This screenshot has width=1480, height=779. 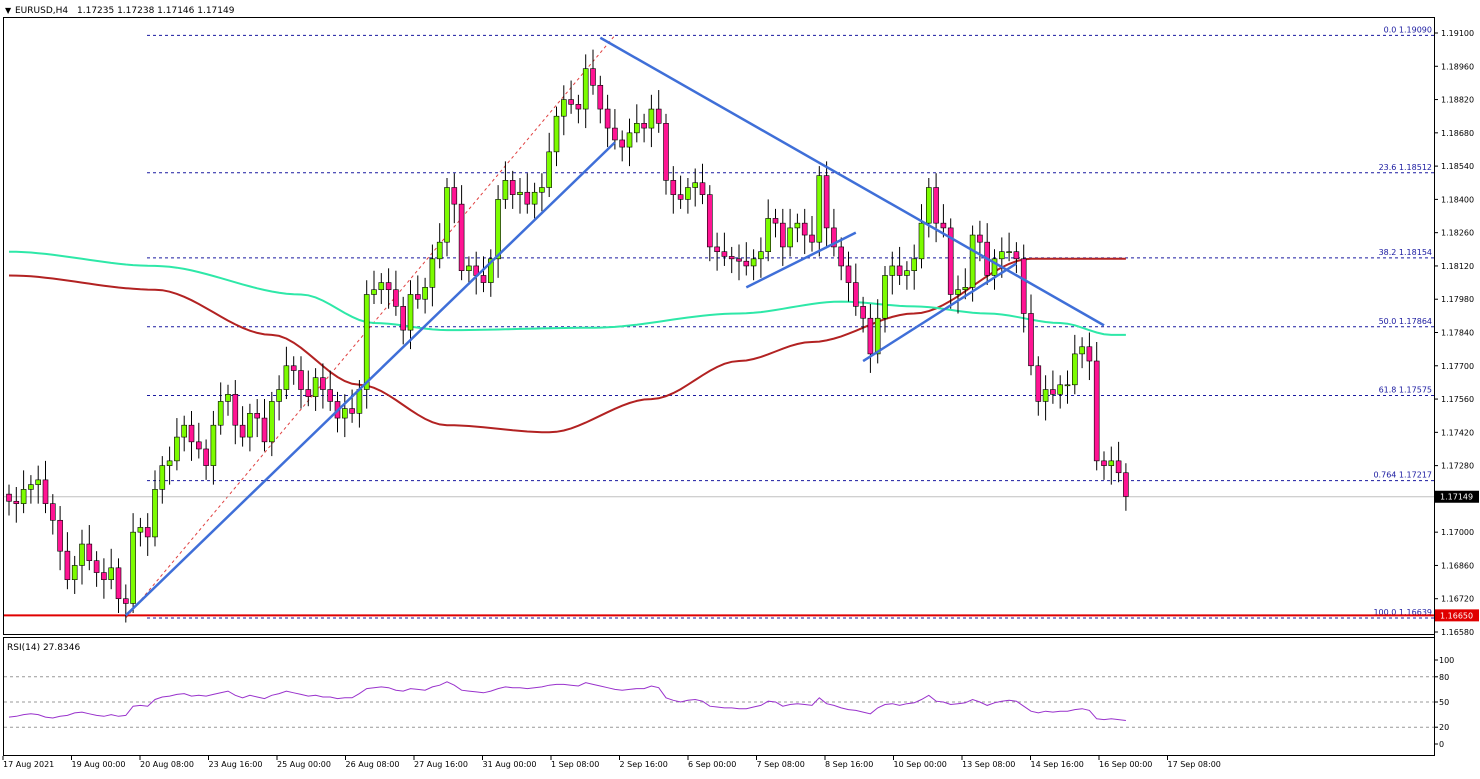 I want to click on fib-level-label: 0.764 1.17217, so click(x=1402, y=475).